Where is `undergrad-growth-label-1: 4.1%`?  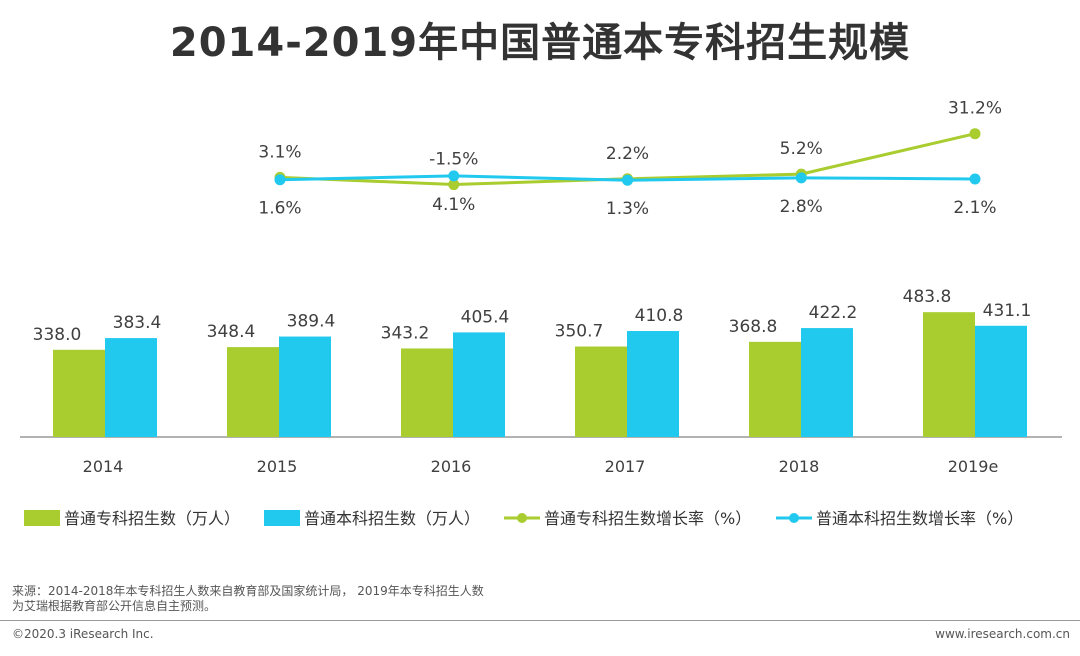
undergrad-growth-label-1: 4.1% is located at coordinates (453, 205).